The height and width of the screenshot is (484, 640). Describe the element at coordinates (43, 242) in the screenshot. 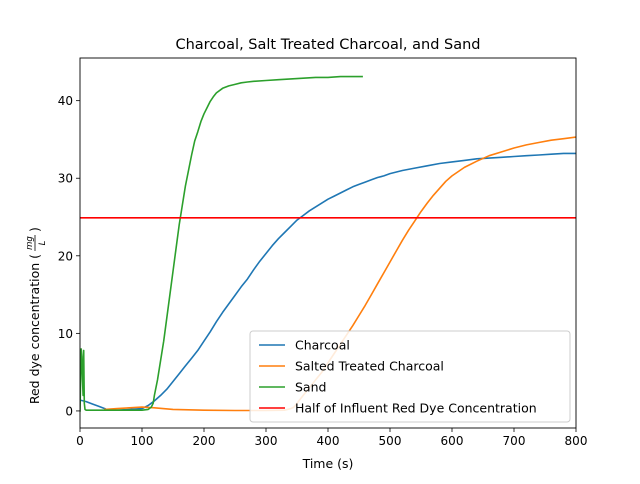

I see `y-axis-label-unit-denominator: L` at that location.